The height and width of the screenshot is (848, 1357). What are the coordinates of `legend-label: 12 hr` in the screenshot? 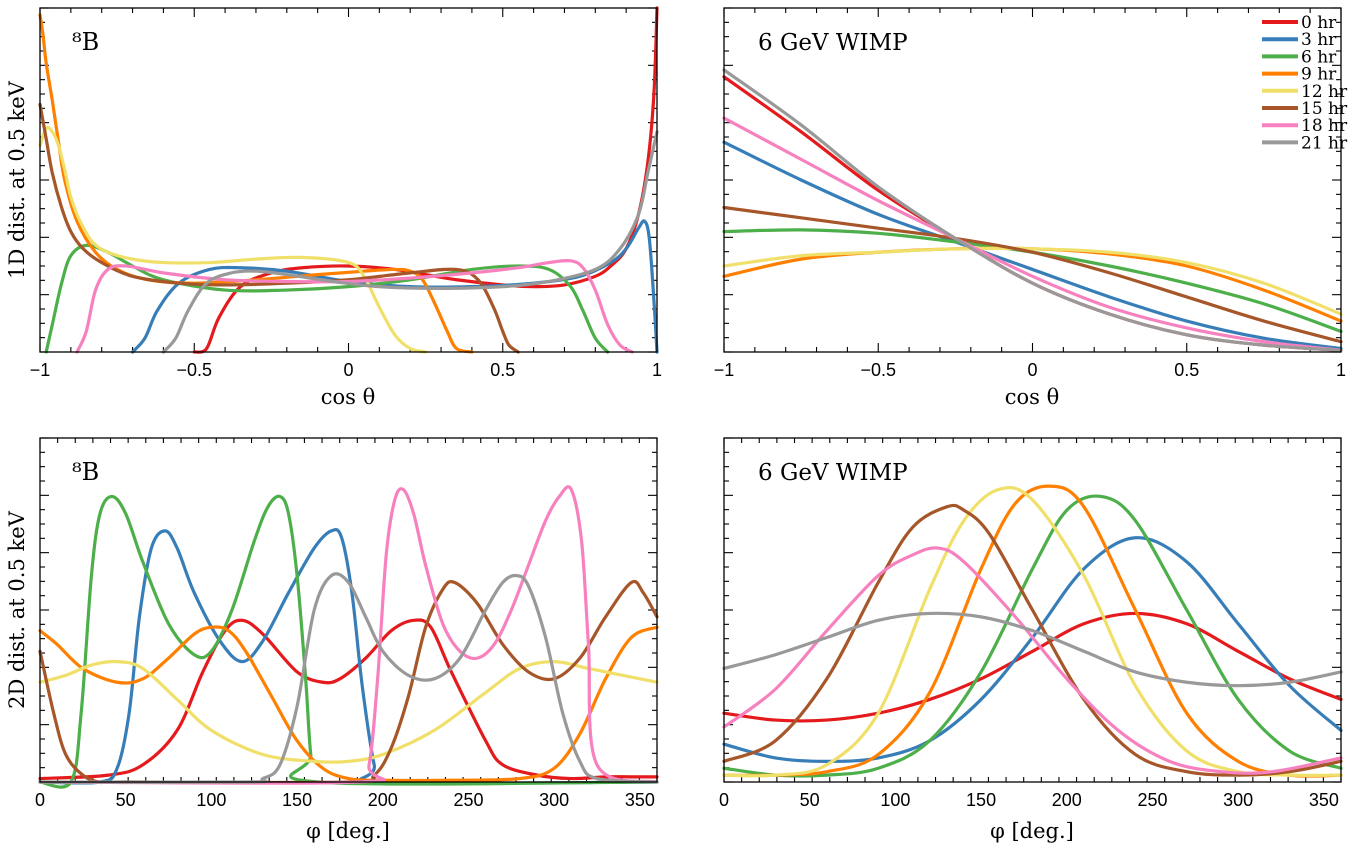 It's located at (1324, 92).